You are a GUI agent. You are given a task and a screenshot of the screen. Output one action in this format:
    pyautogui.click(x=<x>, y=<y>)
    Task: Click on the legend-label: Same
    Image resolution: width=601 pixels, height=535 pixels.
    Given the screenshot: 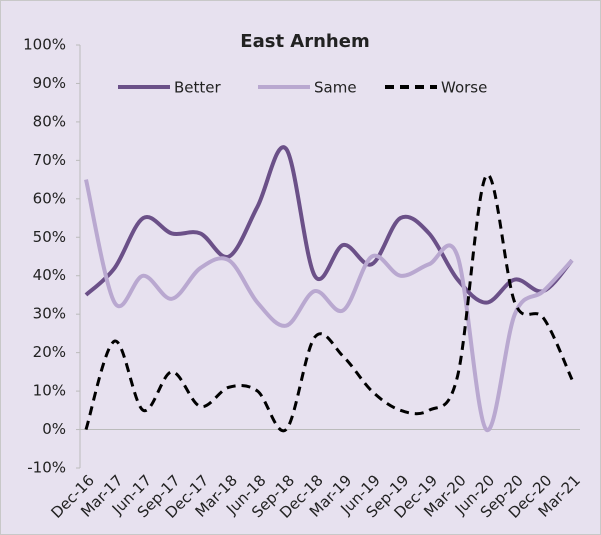 What is the action you would take?
    pyautogui.click(x=335, y=88)
    